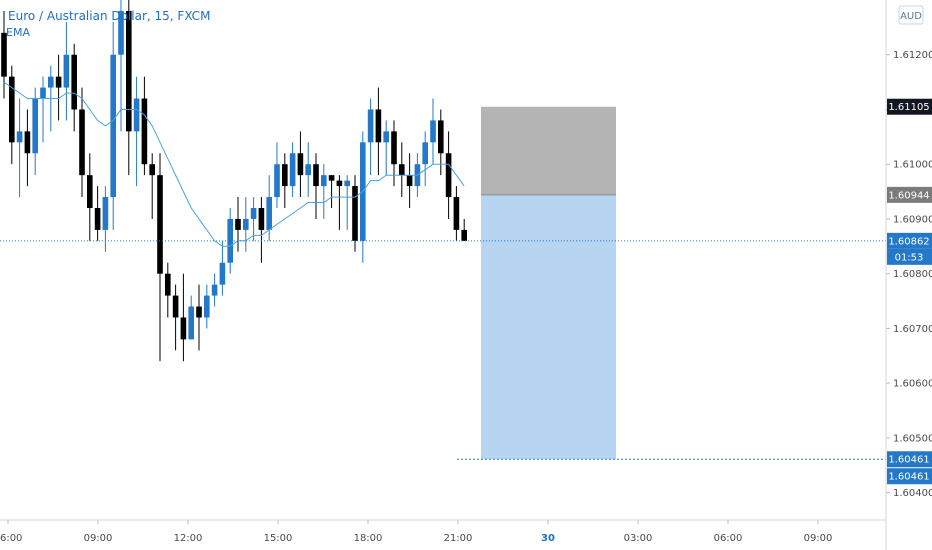 The height and width of the screenshot is (550, 932). Describe the element at coordinates (18, 32) in the screenshot. I see `indicator-label: EMA` at that location.